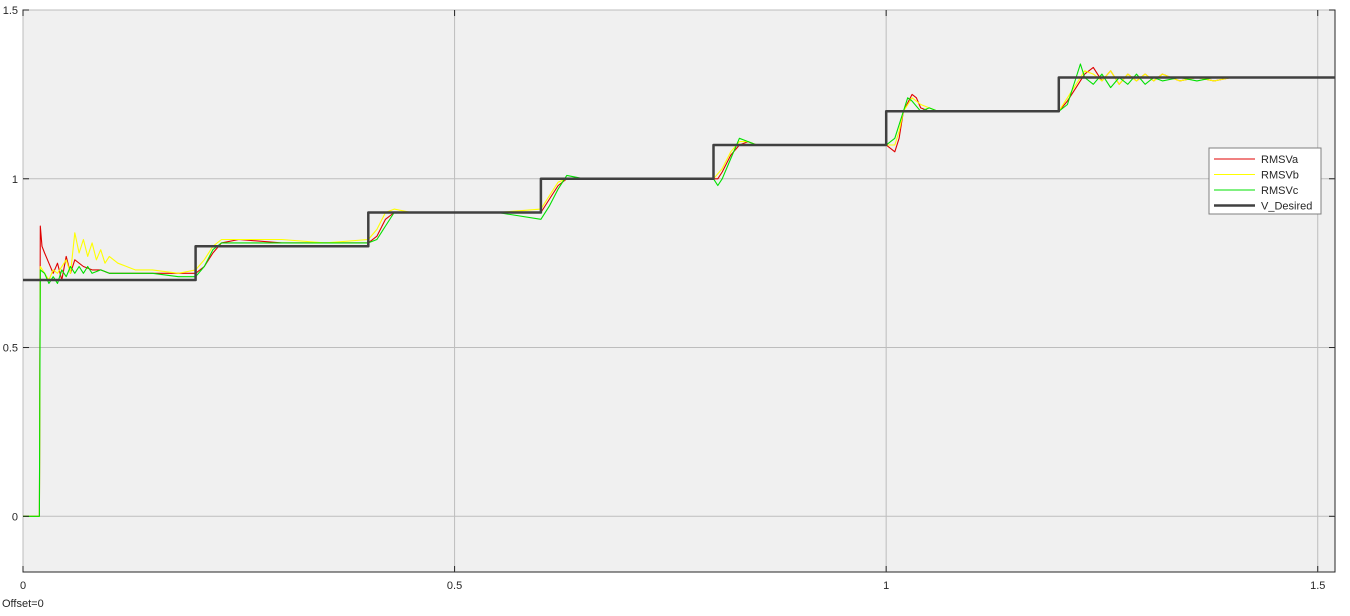 This screenshot has width=1350, height=616. I want to click on x-tick-label: 0.5, so click(454, 586).